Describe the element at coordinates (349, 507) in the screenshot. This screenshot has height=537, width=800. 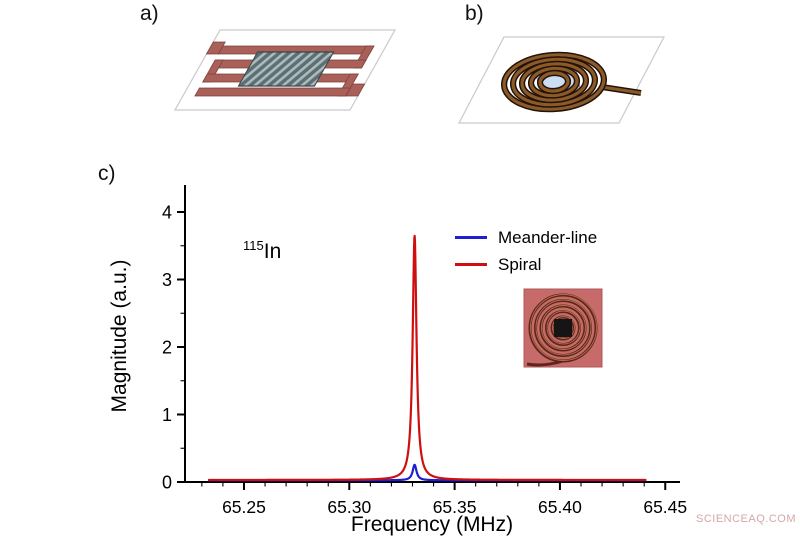
I see `x-tick-label: 65.30` at that location.